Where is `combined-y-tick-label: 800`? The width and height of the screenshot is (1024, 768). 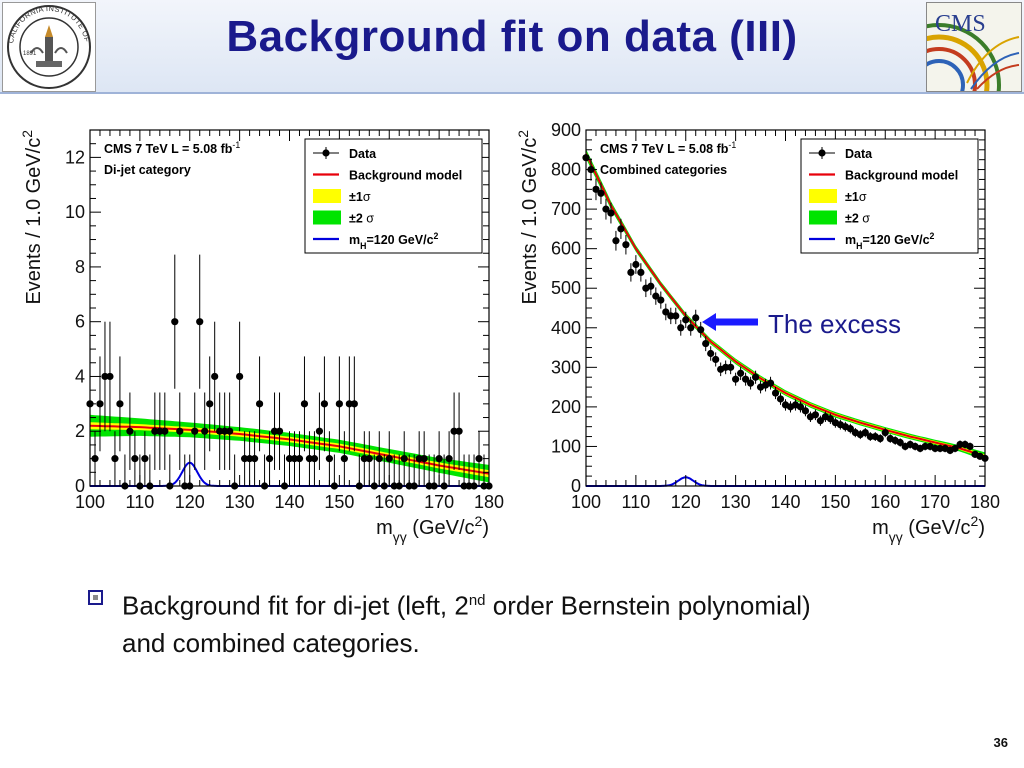
combined-y-tick-label: 800 is located at coordinates (566, 170).